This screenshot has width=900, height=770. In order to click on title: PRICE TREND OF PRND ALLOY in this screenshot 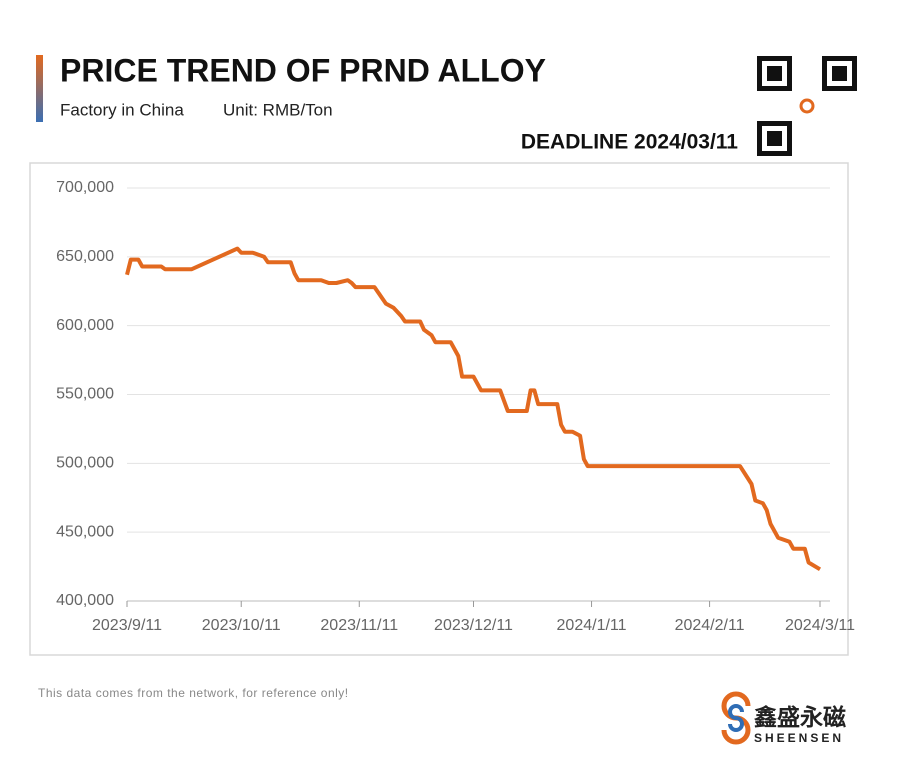, I will do `click(303, 70)`.